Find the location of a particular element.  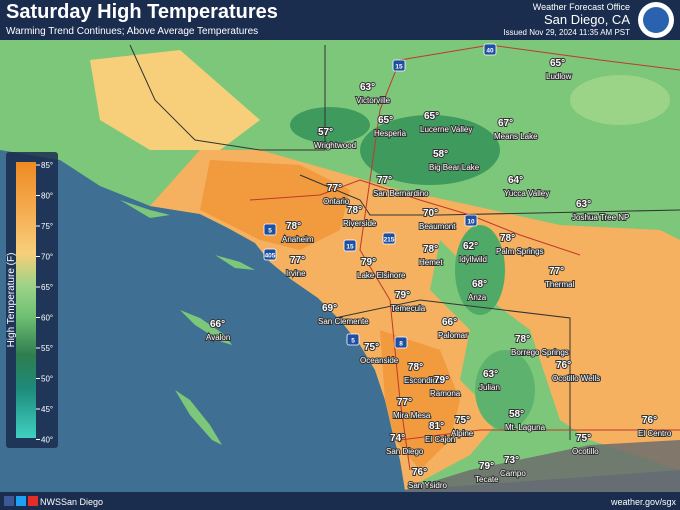

youtube-icon is located at coordinates (33, 501).